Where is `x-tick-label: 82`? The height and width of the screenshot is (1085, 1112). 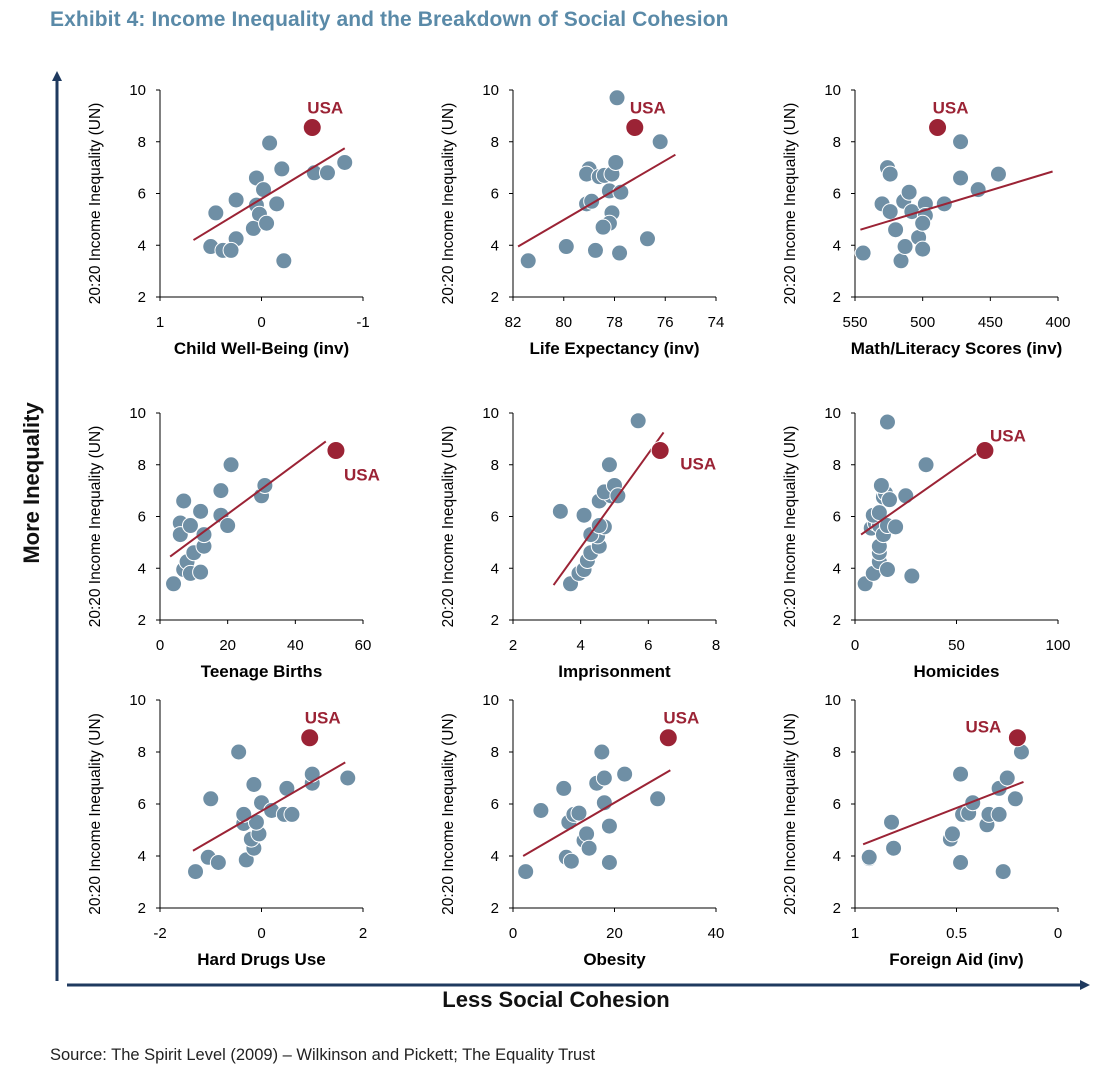 x-tick-label: 82 is located at coordinates (513, 322).